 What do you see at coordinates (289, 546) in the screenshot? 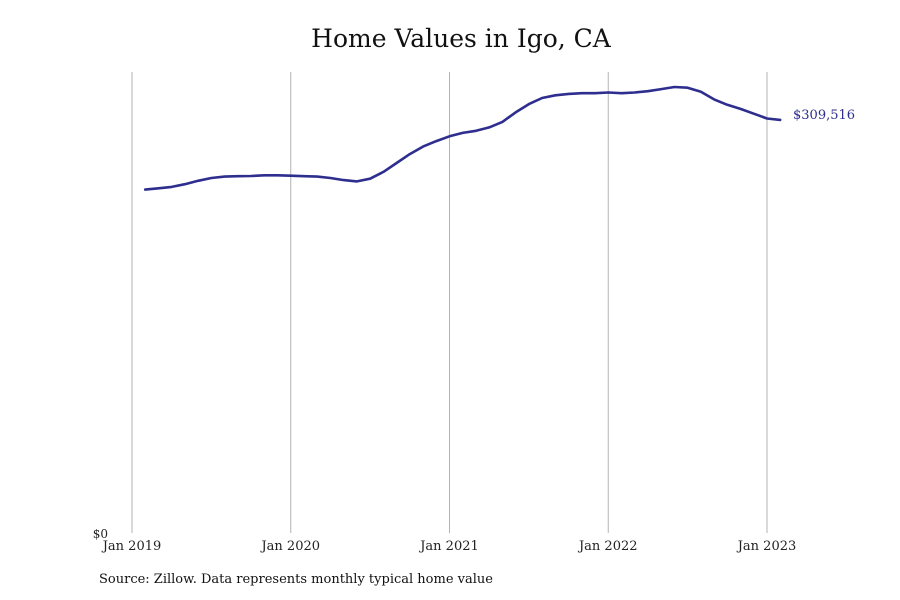
I see `x-tick-label: Jan 2020` at bounding box center [289, 546].